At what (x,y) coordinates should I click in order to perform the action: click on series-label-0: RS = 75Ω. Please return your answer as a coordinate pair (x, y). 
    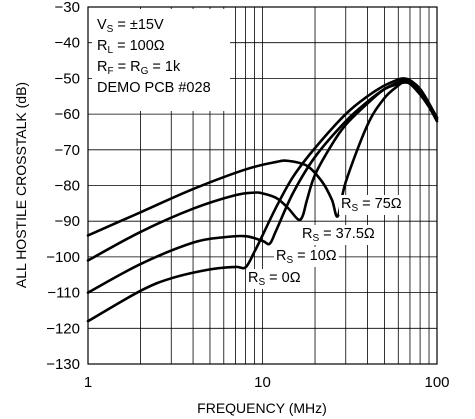
    Looking at the image, I should click on (371, 205).